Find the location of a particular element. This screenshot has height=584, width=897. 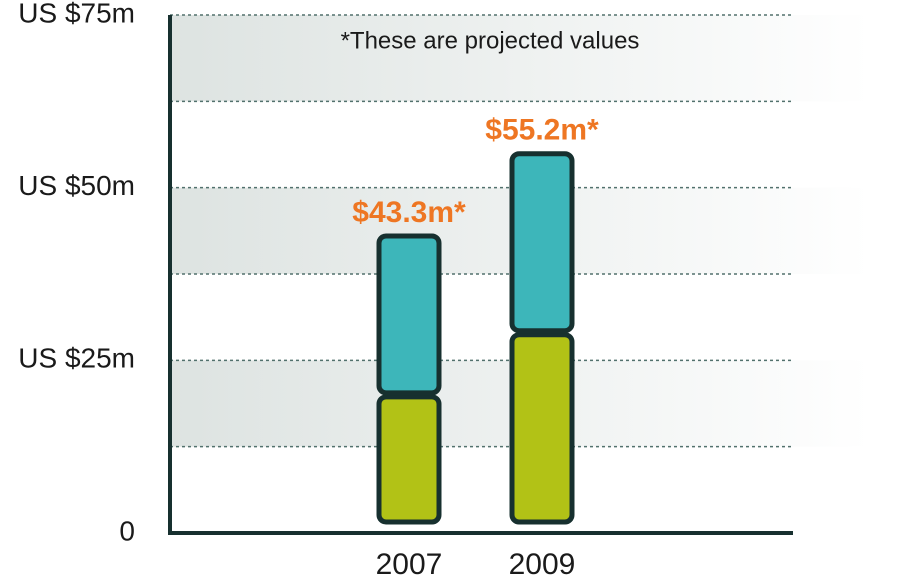

y-tick-label: US $25m is located at coordinates (76, 358).